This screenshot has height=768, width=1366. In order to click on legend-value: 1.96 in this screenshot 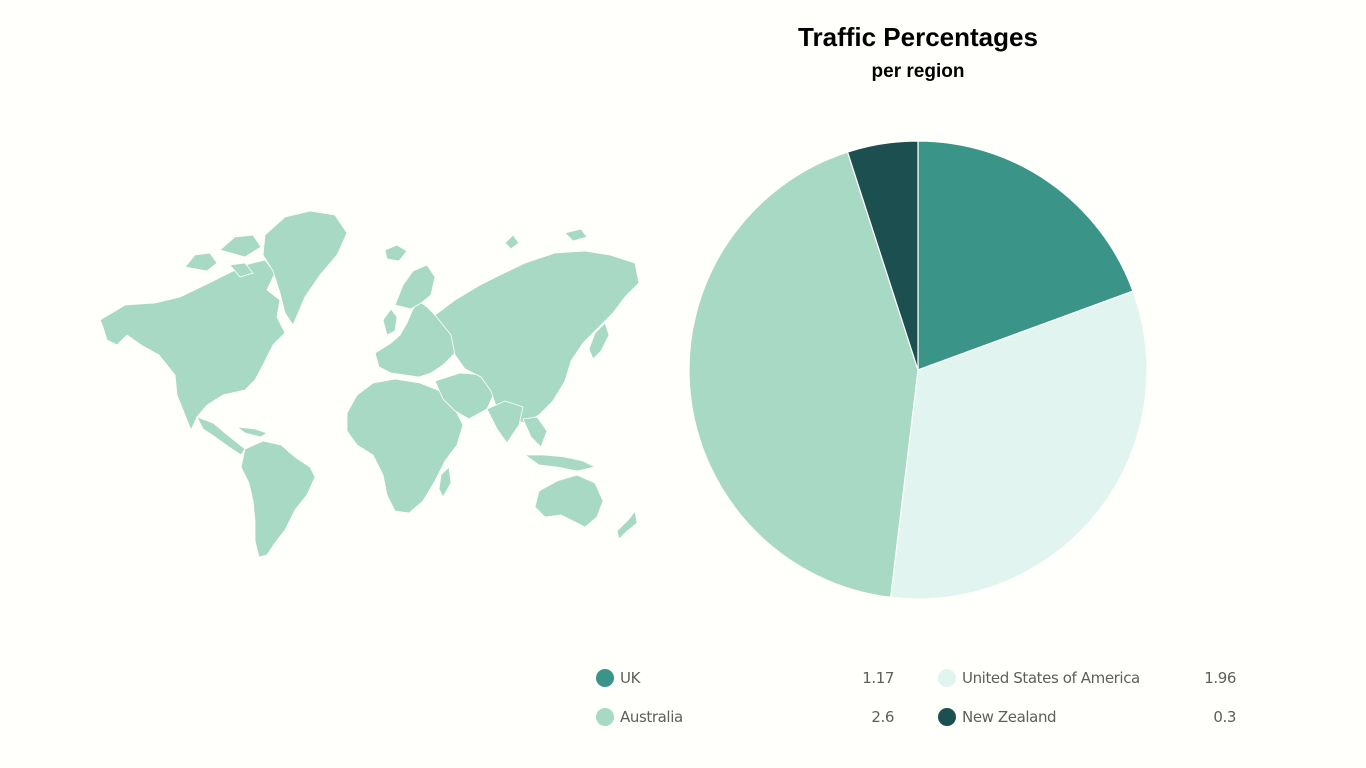, I will do `click(1220, 678)`.